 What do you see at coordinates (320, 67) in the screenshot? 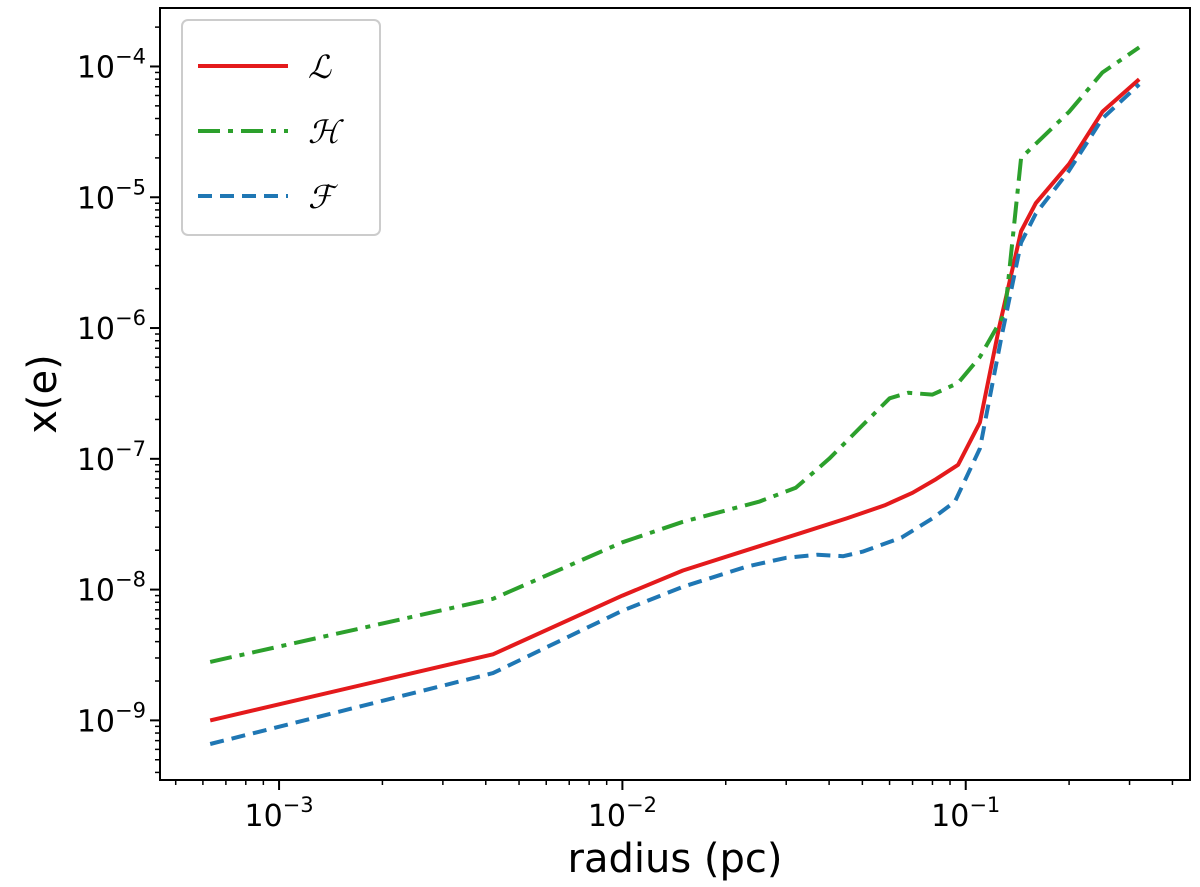
I see `legend-label: ℒ` at bounding box center [320, 67].